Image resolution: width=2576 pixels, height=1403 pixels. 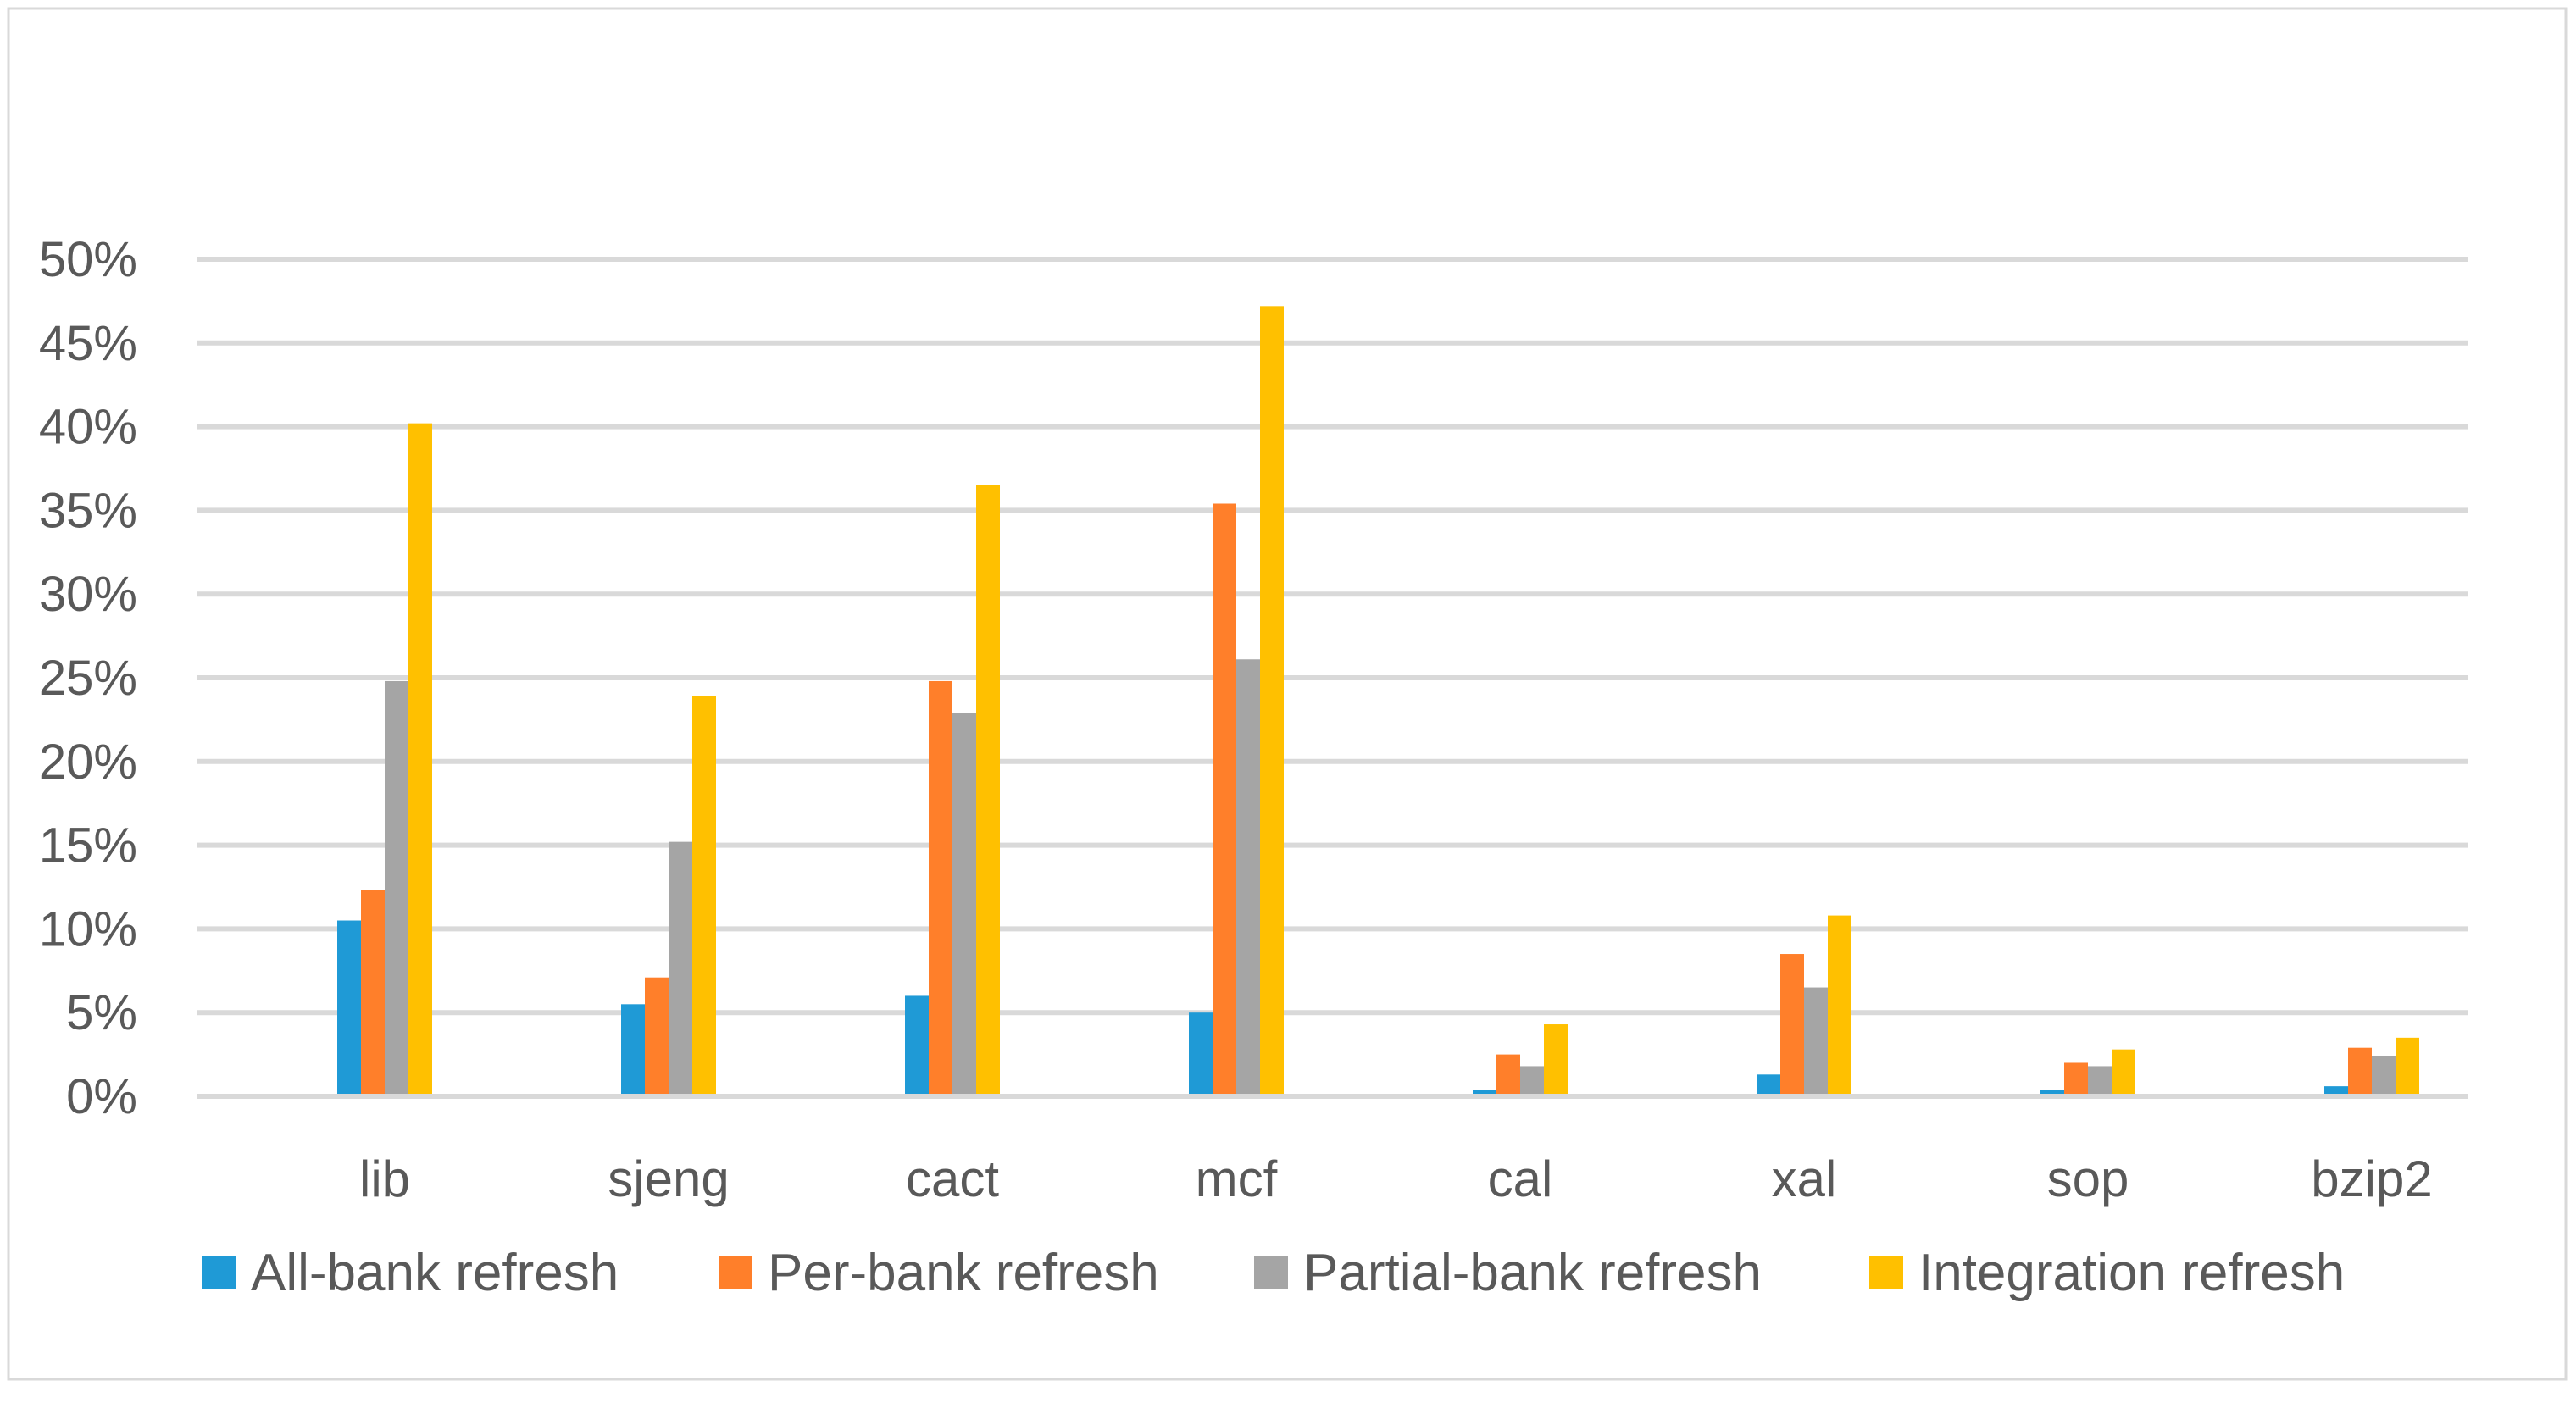 I want to click on x-category-label: bzip2, so click(x=2371, y=1179).